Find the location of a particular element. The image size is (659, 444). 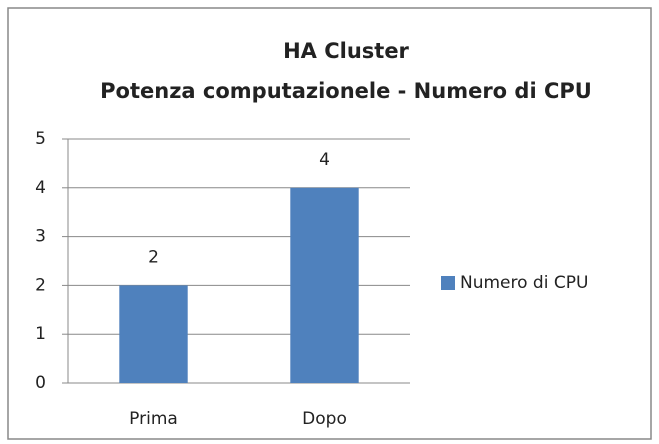

data-label: 4 is located at coordinates (324, 160).